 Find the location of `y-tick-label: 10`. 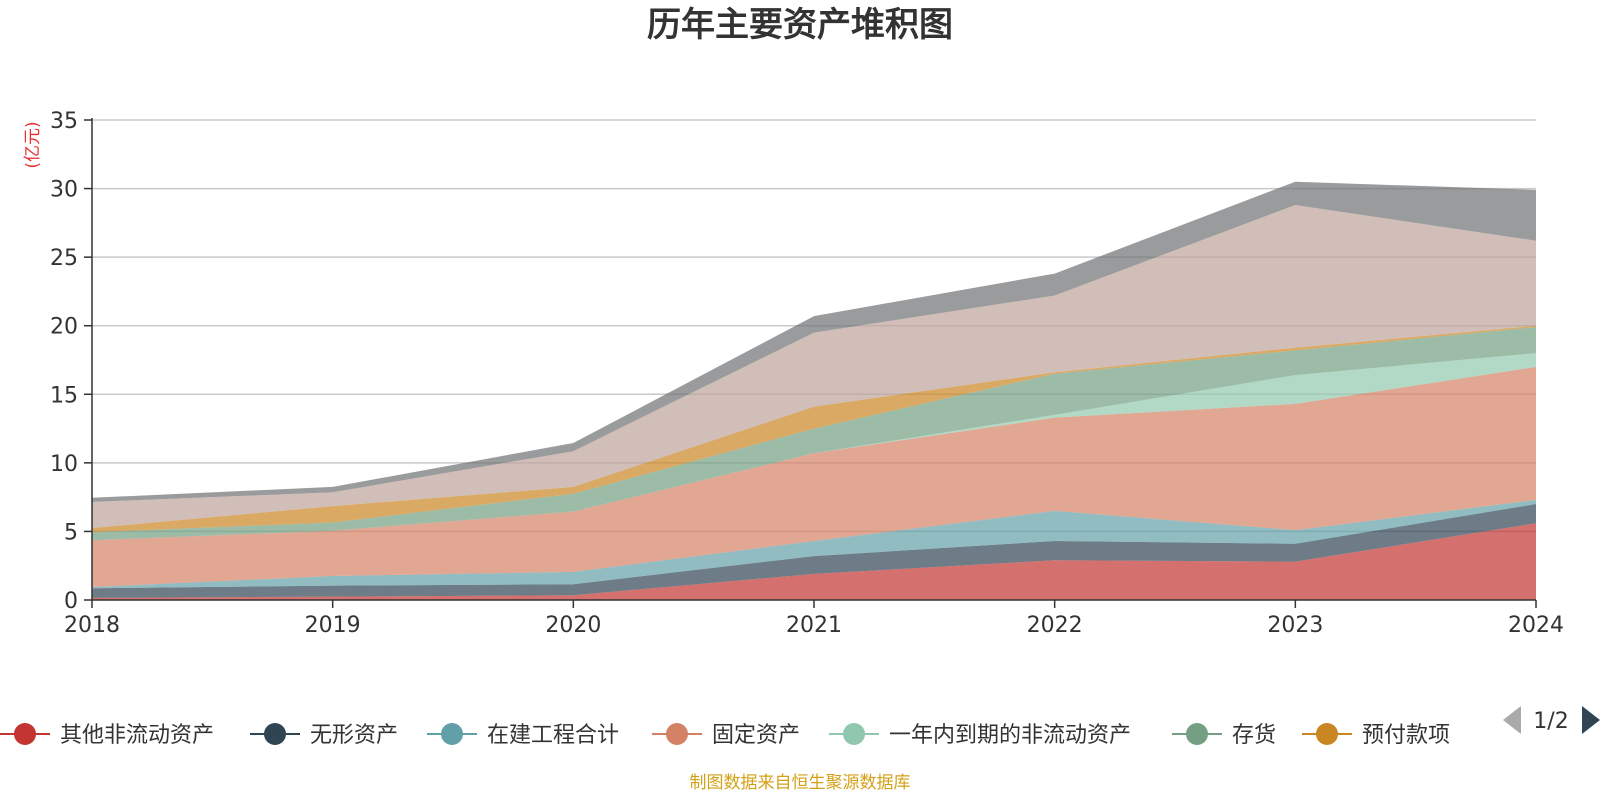

y-tick-label: 10 is located at coordinates (64, 464).